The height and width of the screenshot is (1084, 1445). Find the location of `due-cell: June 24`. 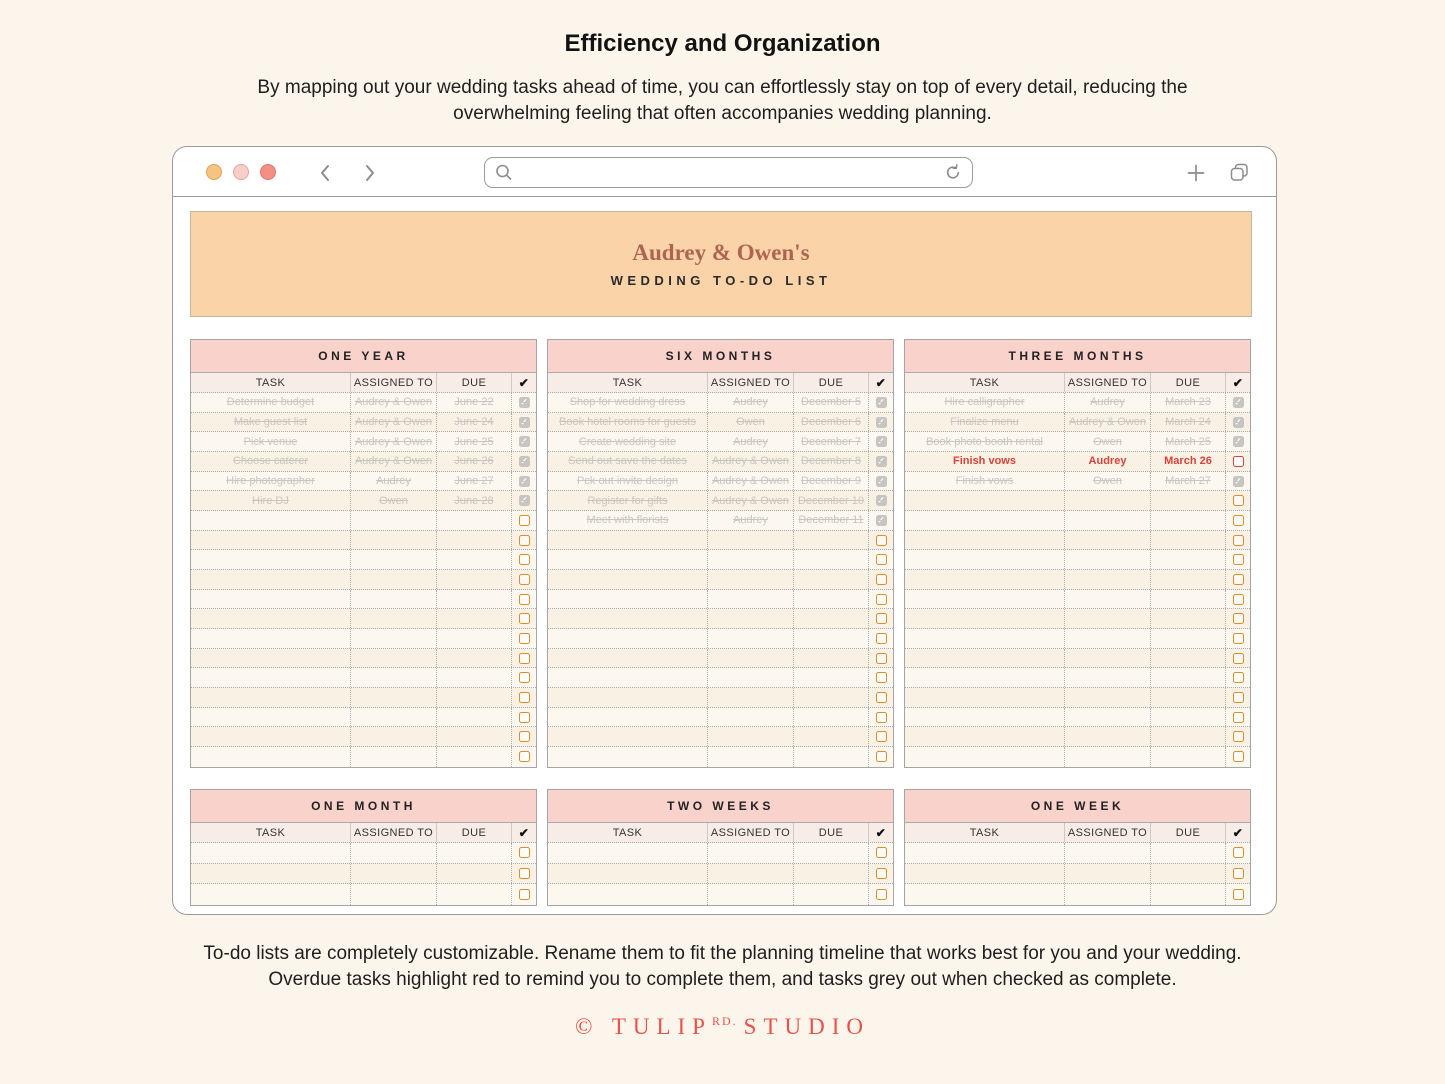

due-cell: June 24 is located at coordinates (474, 422).